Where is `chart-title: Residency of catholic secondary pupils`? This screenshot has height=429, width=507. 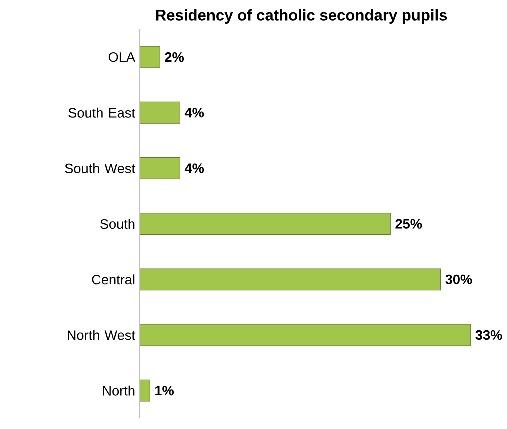
chart-title: Residency of catholic secondary pupils is located at coordinates (302, 16).